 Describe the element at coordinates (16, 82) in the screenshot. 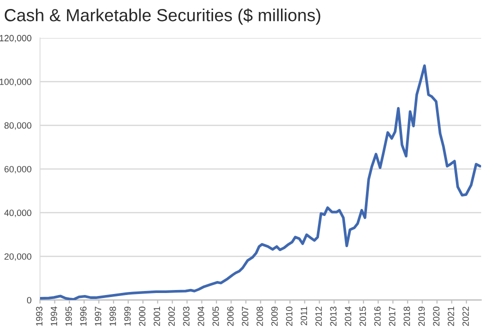

I see `y-tick-label: 100,000` at that location.